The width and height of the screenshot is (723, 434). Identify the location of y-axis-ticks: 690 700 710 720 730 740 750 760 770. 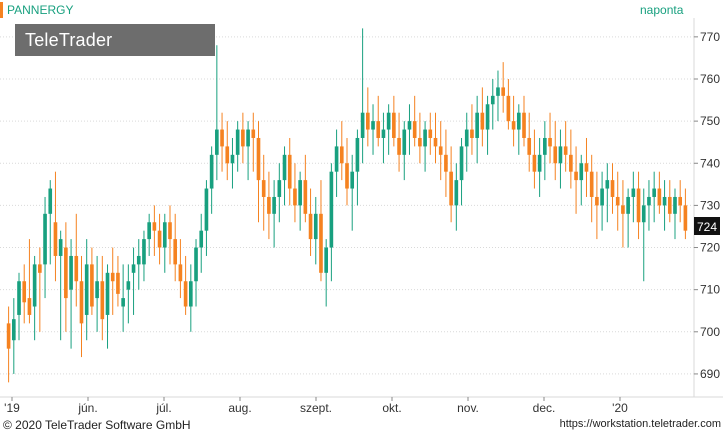
(707, 205).